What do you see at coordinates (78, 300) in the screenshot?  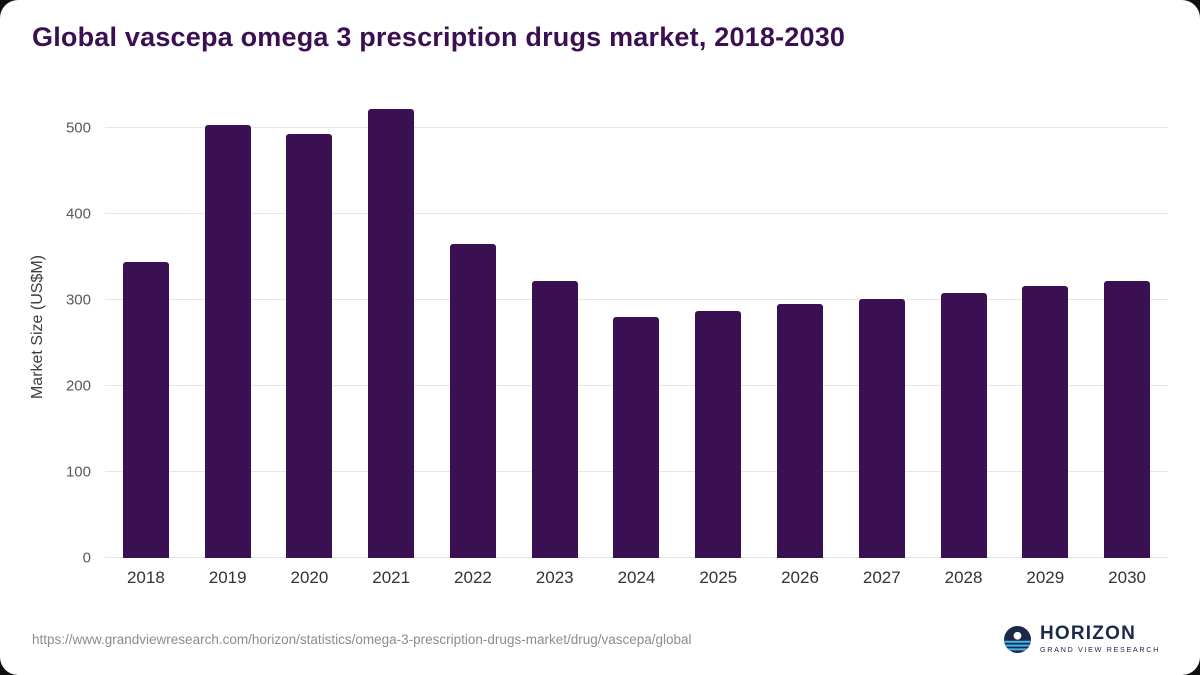 I see `y-tick-label: 300` at bounding box center [78, 300].